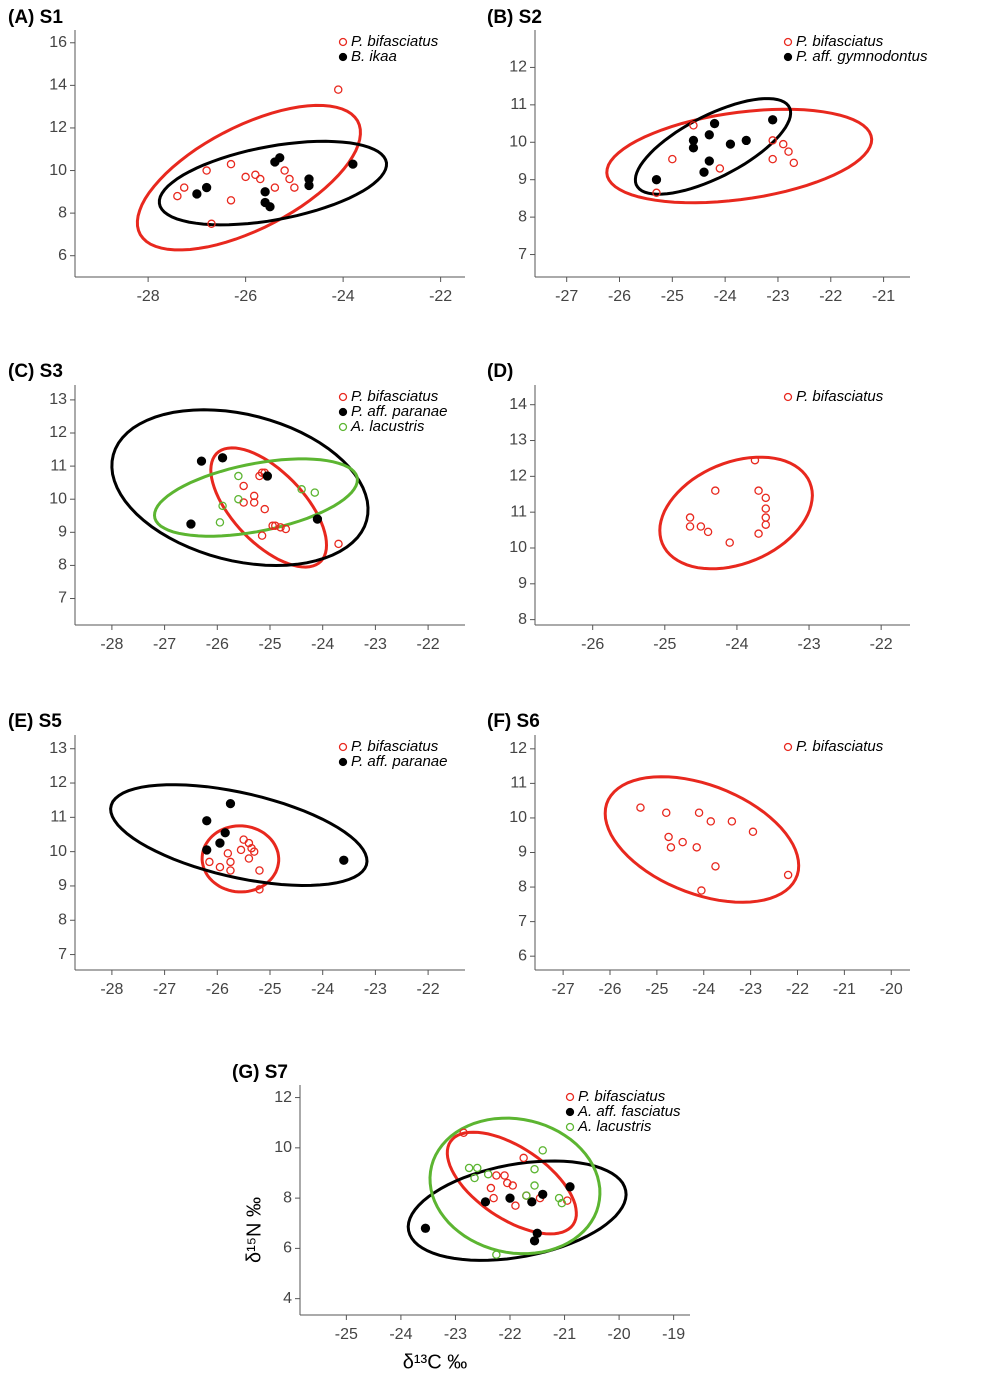 Image resolution: width=995 pixels, height=1376 pixels. Describe the element at coordinates (254, 1230) in the screenshot. I see `y-axis-label: δ¹⁵N ‰` at that location.